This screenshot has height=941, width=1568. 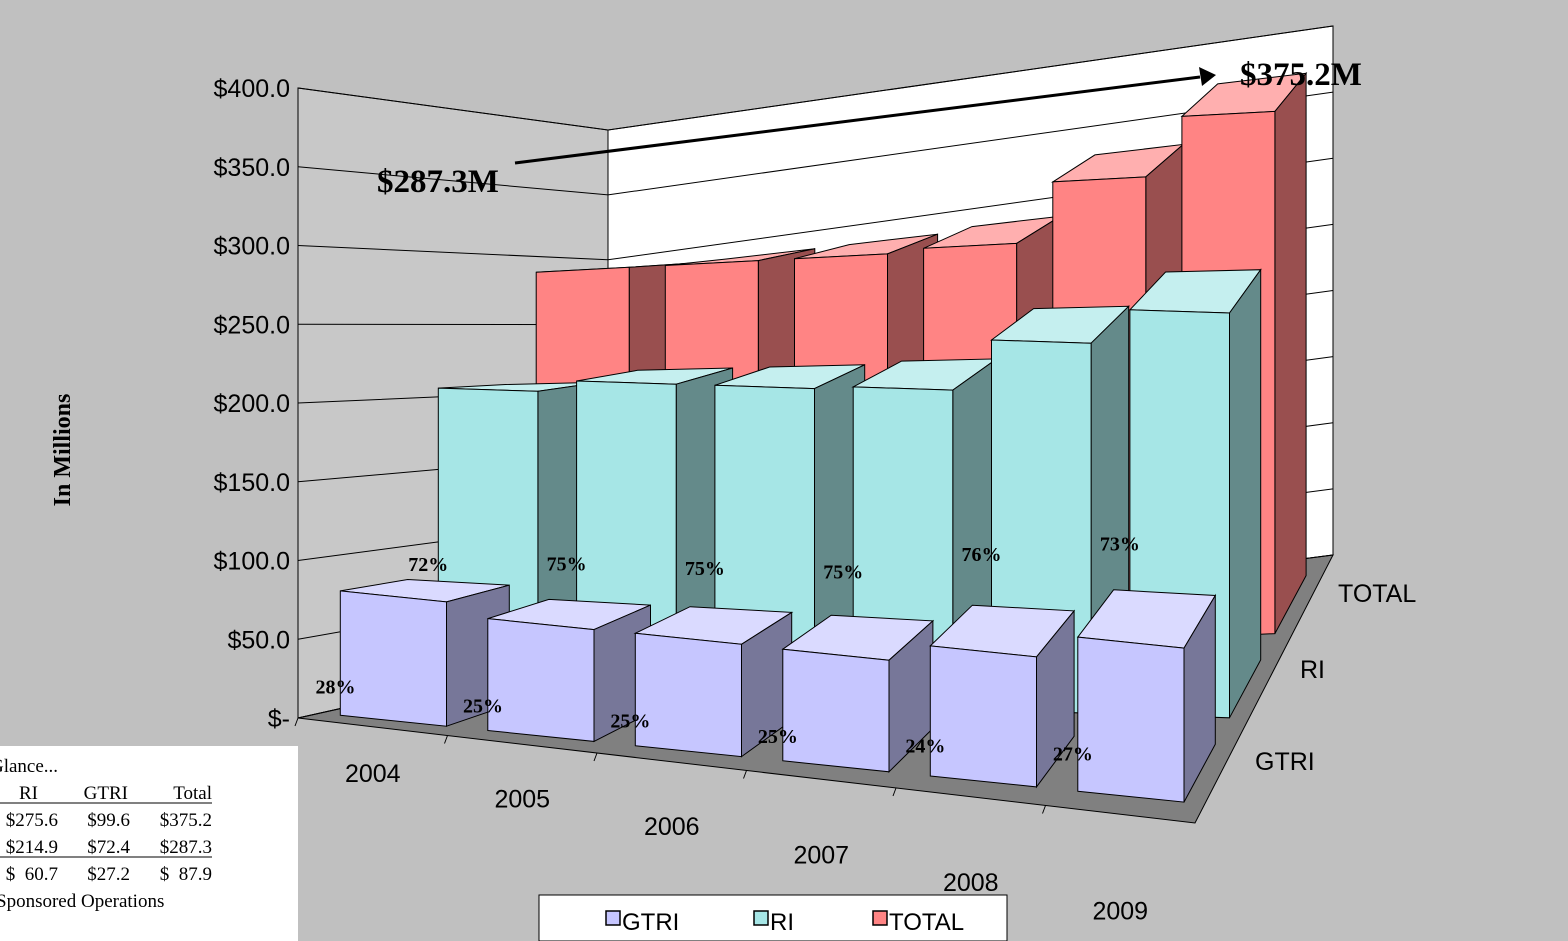 What do you see at coordinates (688, 695) in the screenshot?
I see `bar-gtri-2006` at bounding box center [688, 695].